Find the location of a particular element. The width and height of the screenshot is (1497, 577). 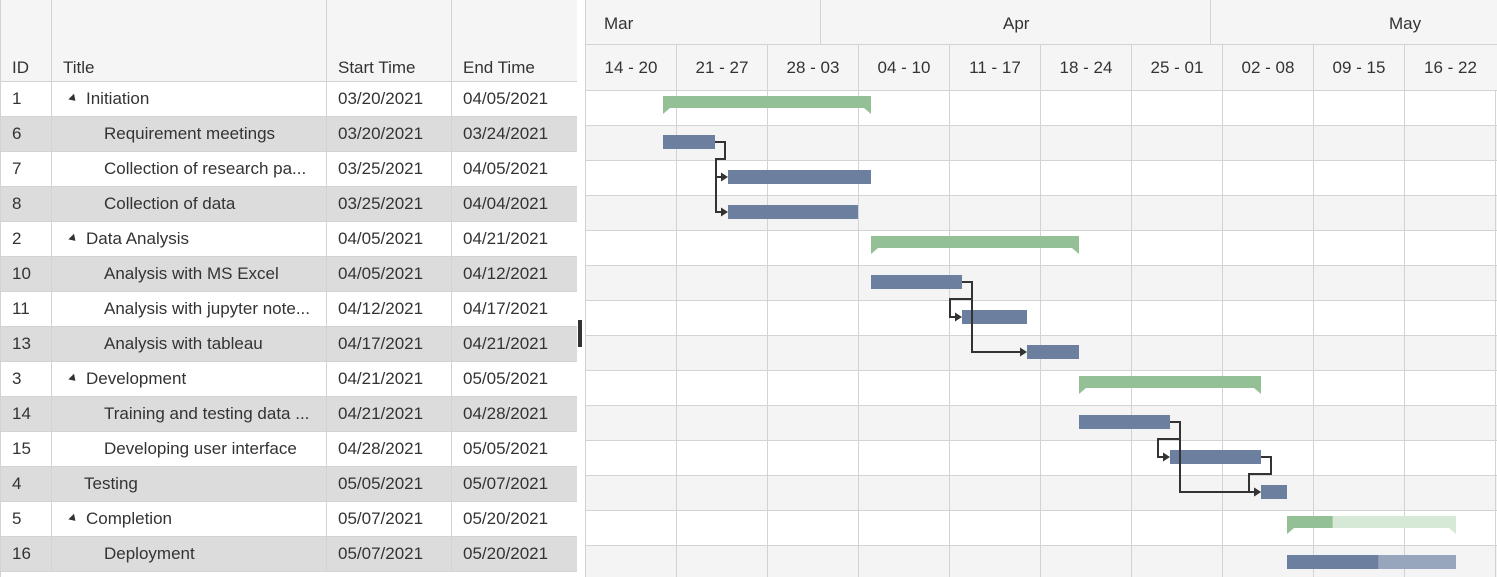

table-row: 16 Deployment 05/07/2021 05/20/2021 is located at coordinates (289, 554).